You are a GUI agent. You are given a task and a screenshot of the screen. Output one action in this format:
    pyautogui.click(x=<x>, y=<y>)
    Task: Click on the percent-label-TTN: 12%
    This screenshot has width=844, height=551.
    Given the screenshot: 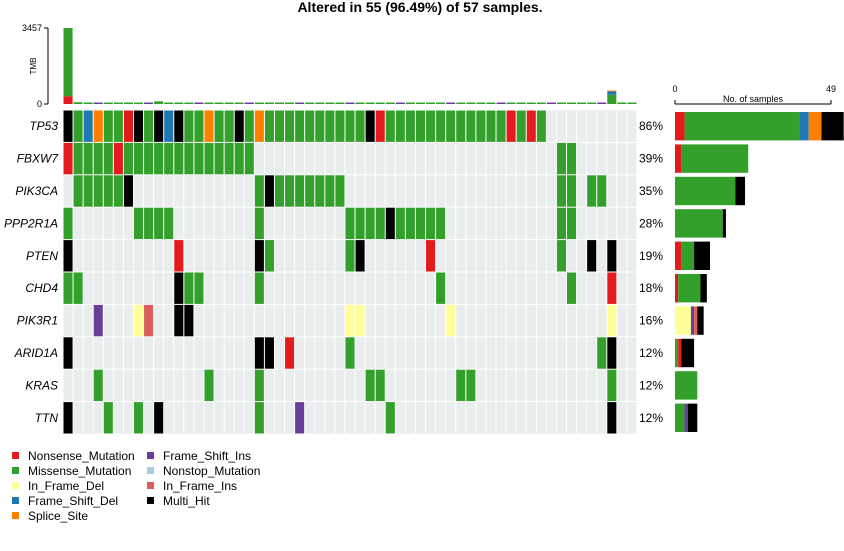 What is the action you would take?
    pyautogui.click(x=651, y=418)
    